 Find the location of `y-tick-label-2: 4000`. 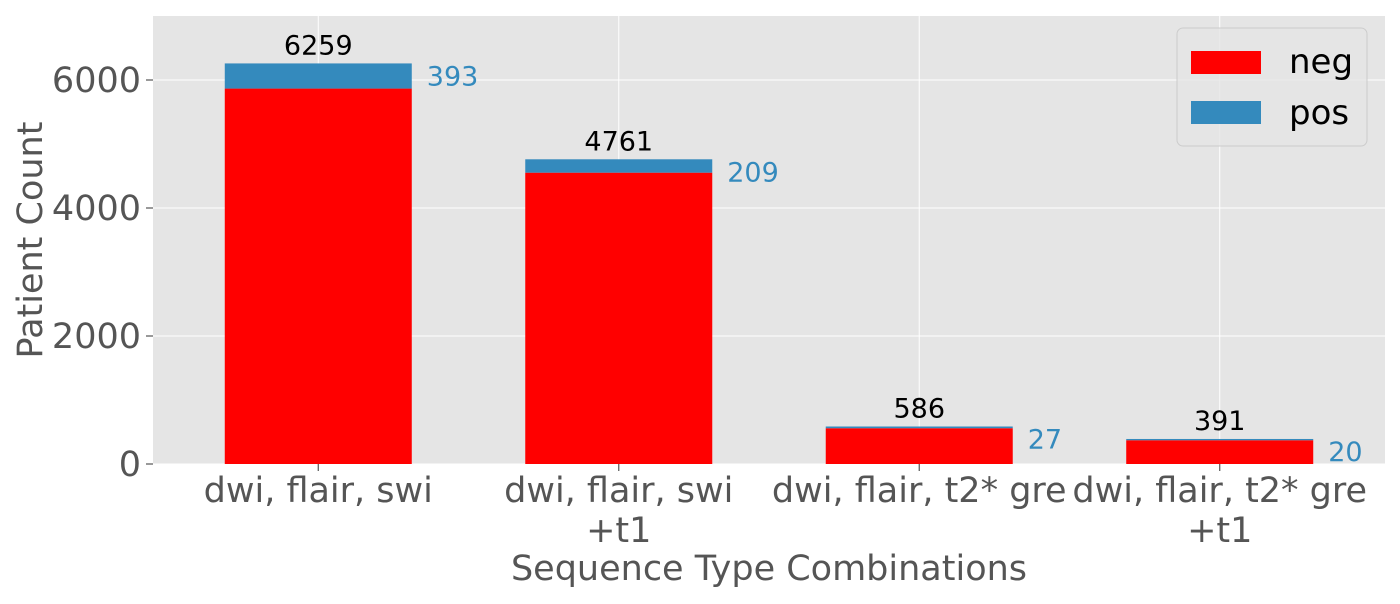

y-tick-label-2: 4000 is located at coordinates (96, 209).